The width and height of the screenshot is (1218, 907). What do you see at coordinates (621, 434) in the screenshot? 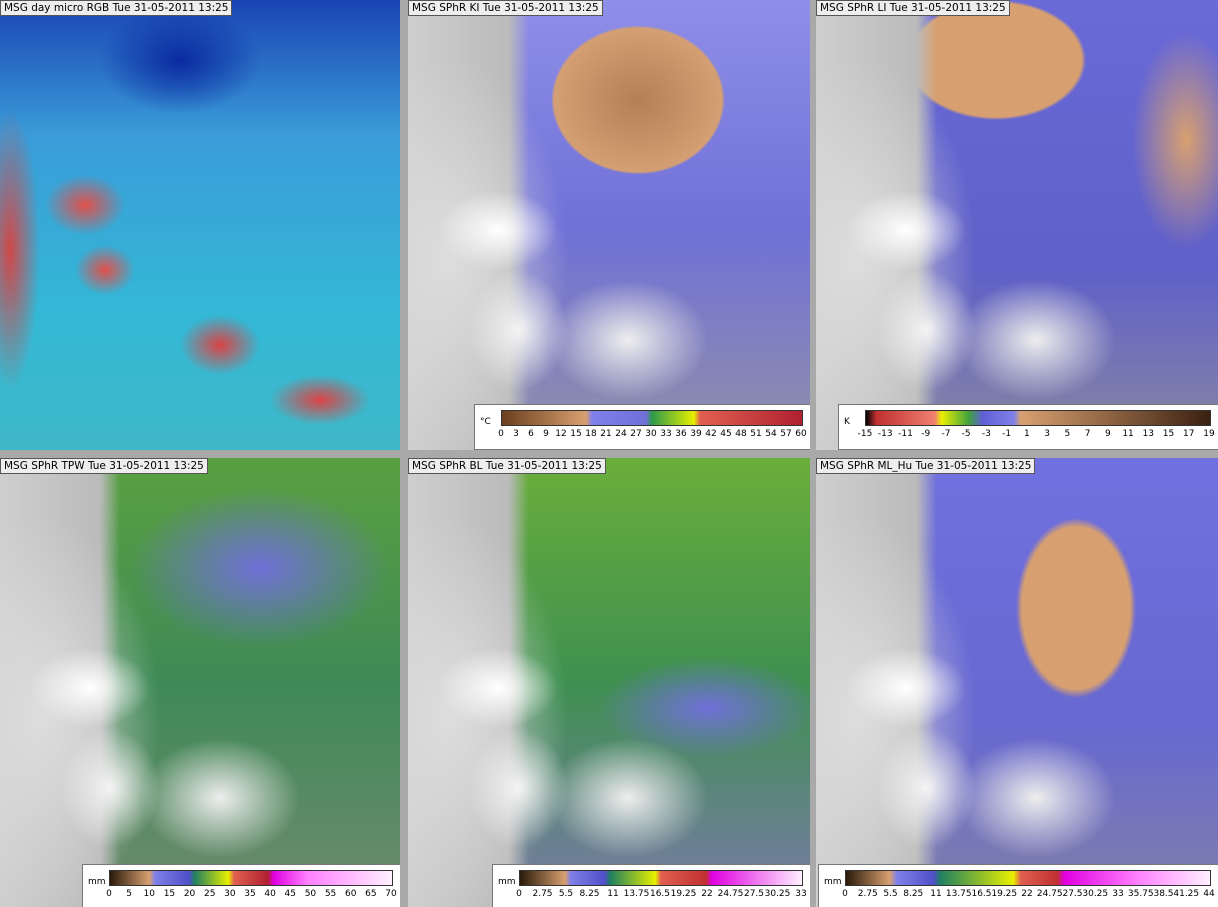
I see `legend-tick-label: 24` at bounding box center [621, 434].